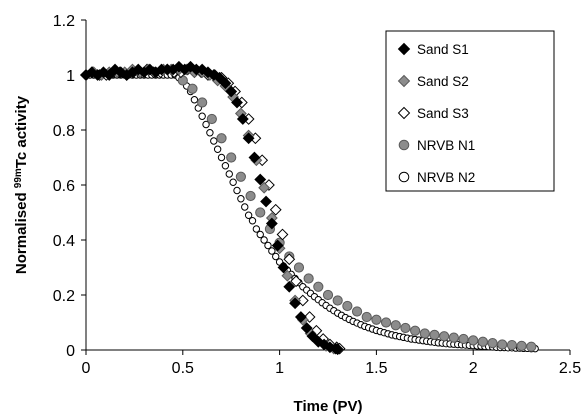  What do you see at coordinates (279, 368) in the screenshot?
I see `x-tick-label: 1` at bounding box center [279, 368].